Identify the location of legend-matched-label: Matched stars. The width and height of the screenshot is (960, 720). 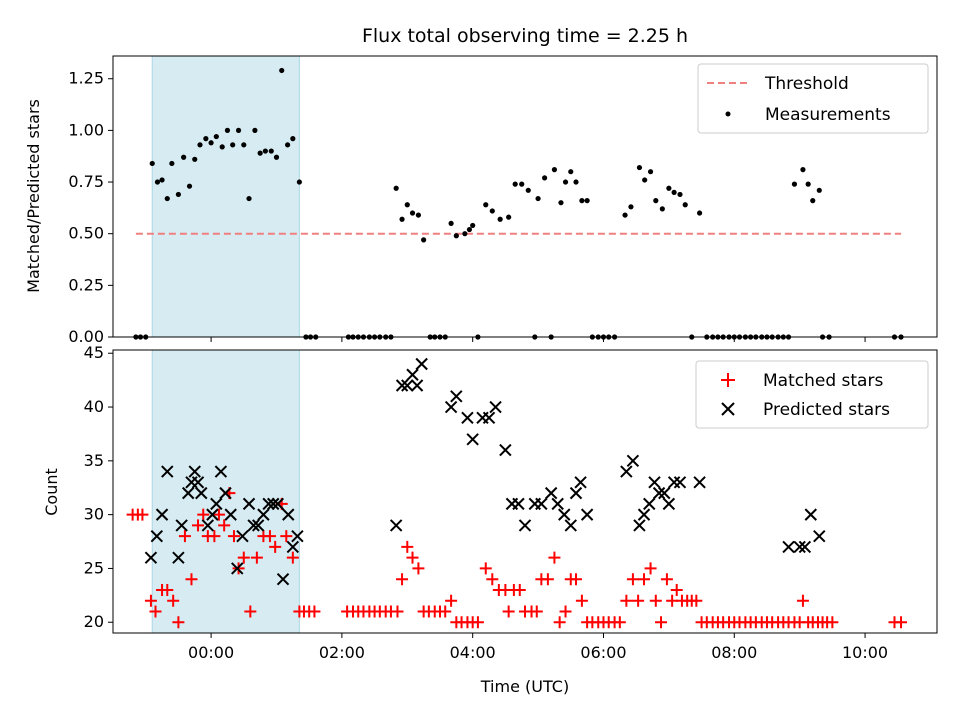
(823, 381).